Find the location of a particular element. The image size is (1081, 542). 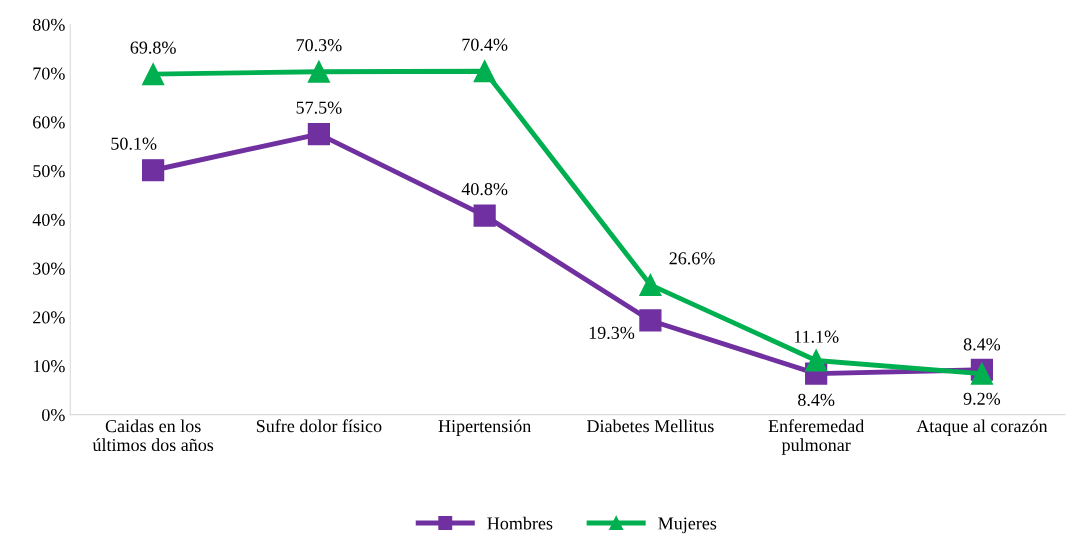

y-tick-label: 40% is located at coordinates (48, 220).